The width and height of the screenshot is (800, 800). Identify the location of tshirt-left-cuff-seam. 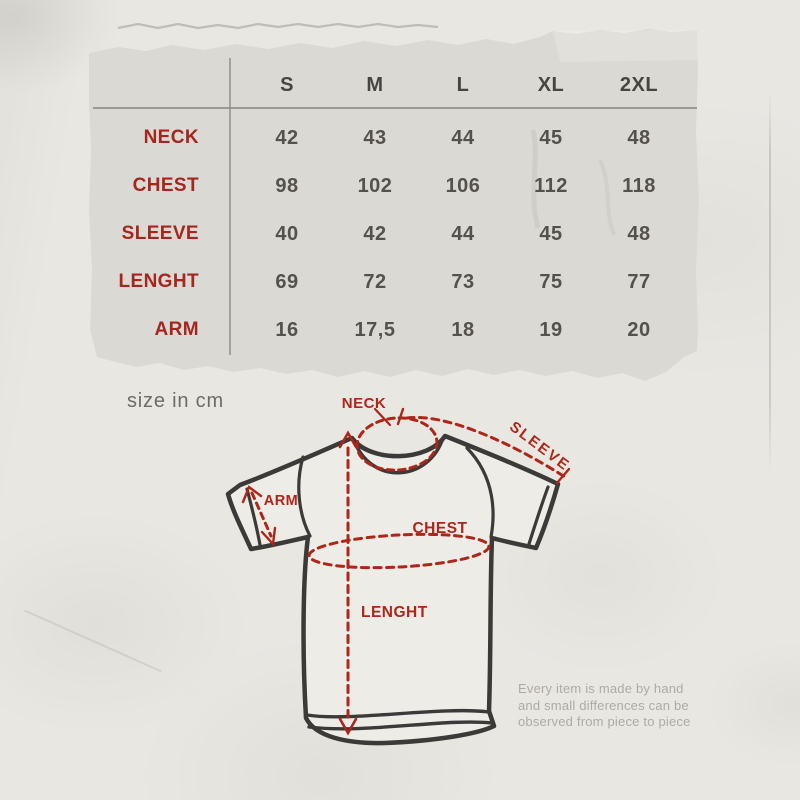
(253, 517).